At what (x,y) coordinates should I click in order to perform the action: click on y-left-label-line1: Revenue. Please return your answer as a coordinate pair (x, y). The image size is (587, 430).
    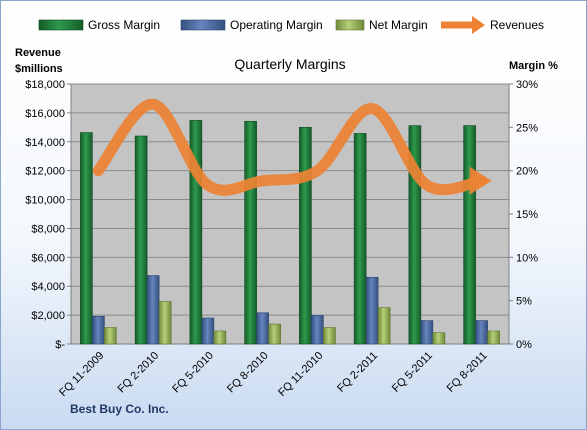
    Looking at the image, I should click on (38, 53).